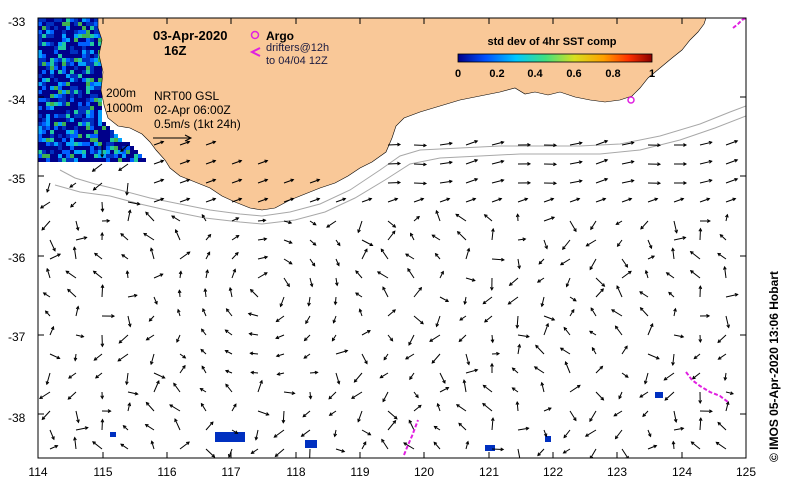 The image size is (790, 492). What do you see at coordinates (774, 366) in the screenshot?
I see `credit-text: © IMOS 05-Apr-2020 13:06 Hobart` at bounding box center [774, 366].